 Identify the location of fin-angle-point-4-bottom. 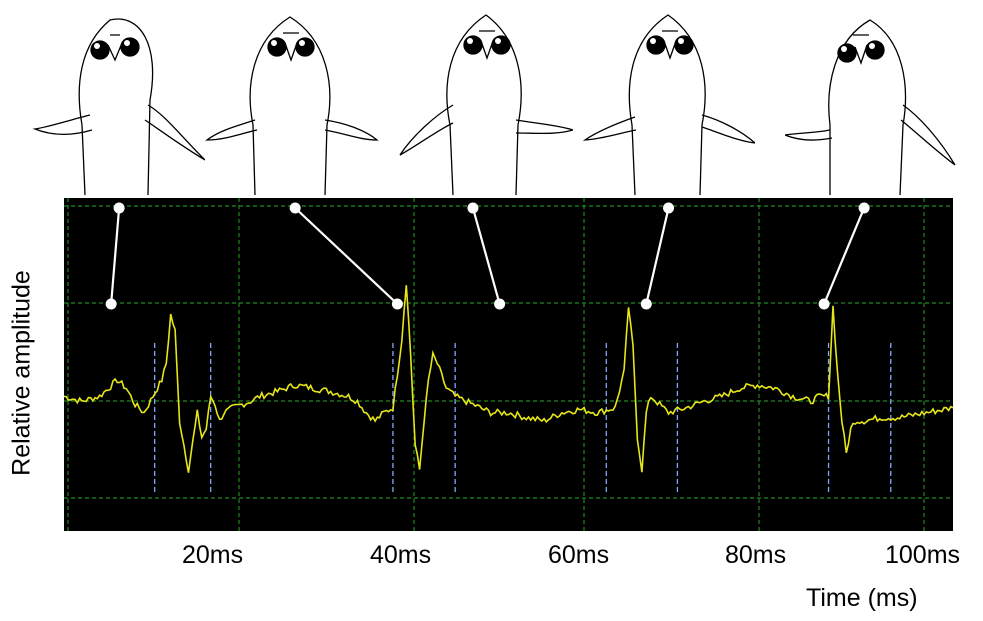
(646, 304).